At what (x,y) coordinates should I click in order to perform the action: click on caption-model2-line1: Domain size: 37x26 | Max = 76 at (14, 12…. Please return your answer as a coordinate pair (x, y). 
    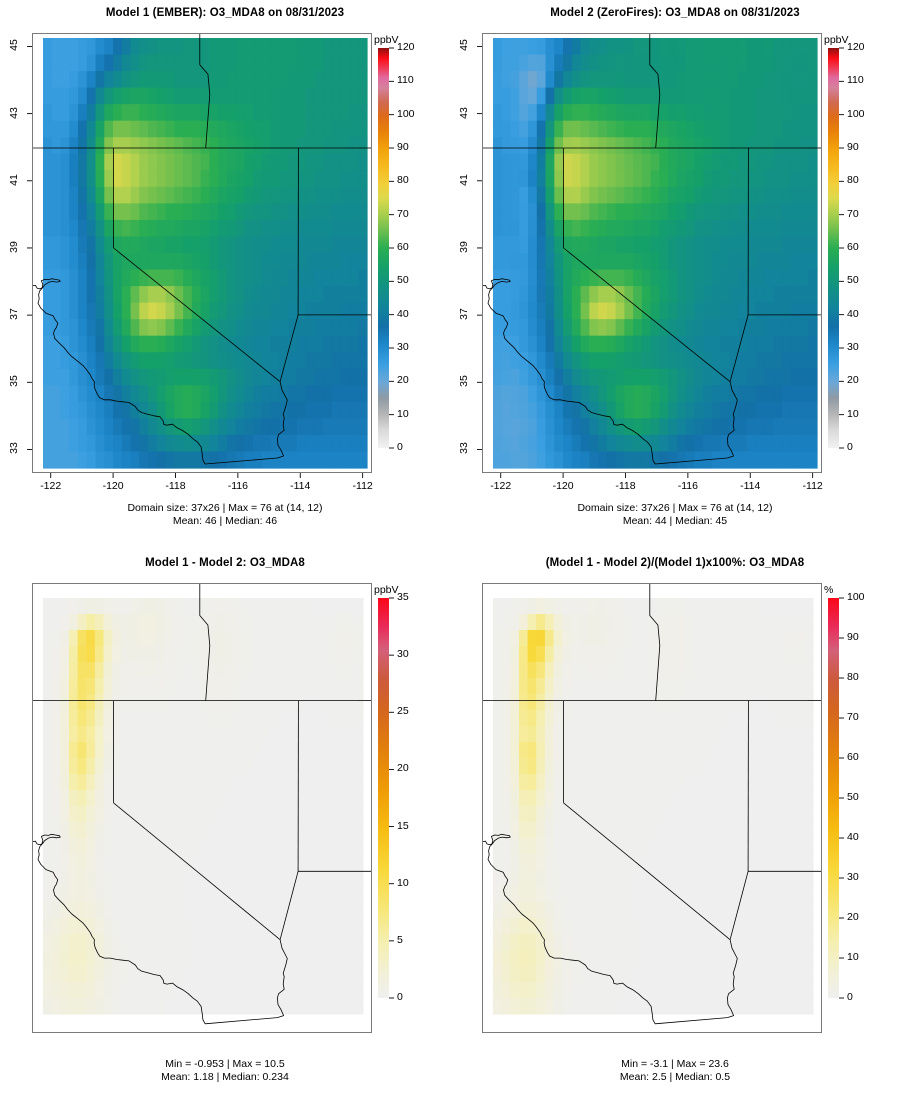
    Looking at the image, I should click on (675, 508).